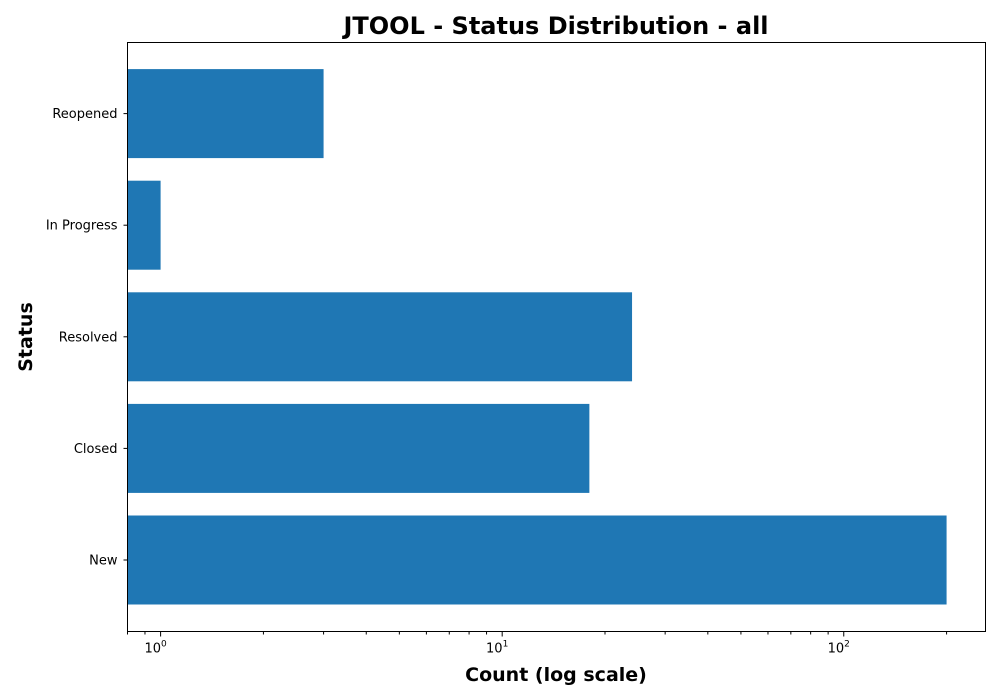 This screenshot has height=700, width=1000. What do you see at coordinates (96, 449) in the screenshot?
I see `y-tick-label-closed: Closed` at bounding box center [96, 449].